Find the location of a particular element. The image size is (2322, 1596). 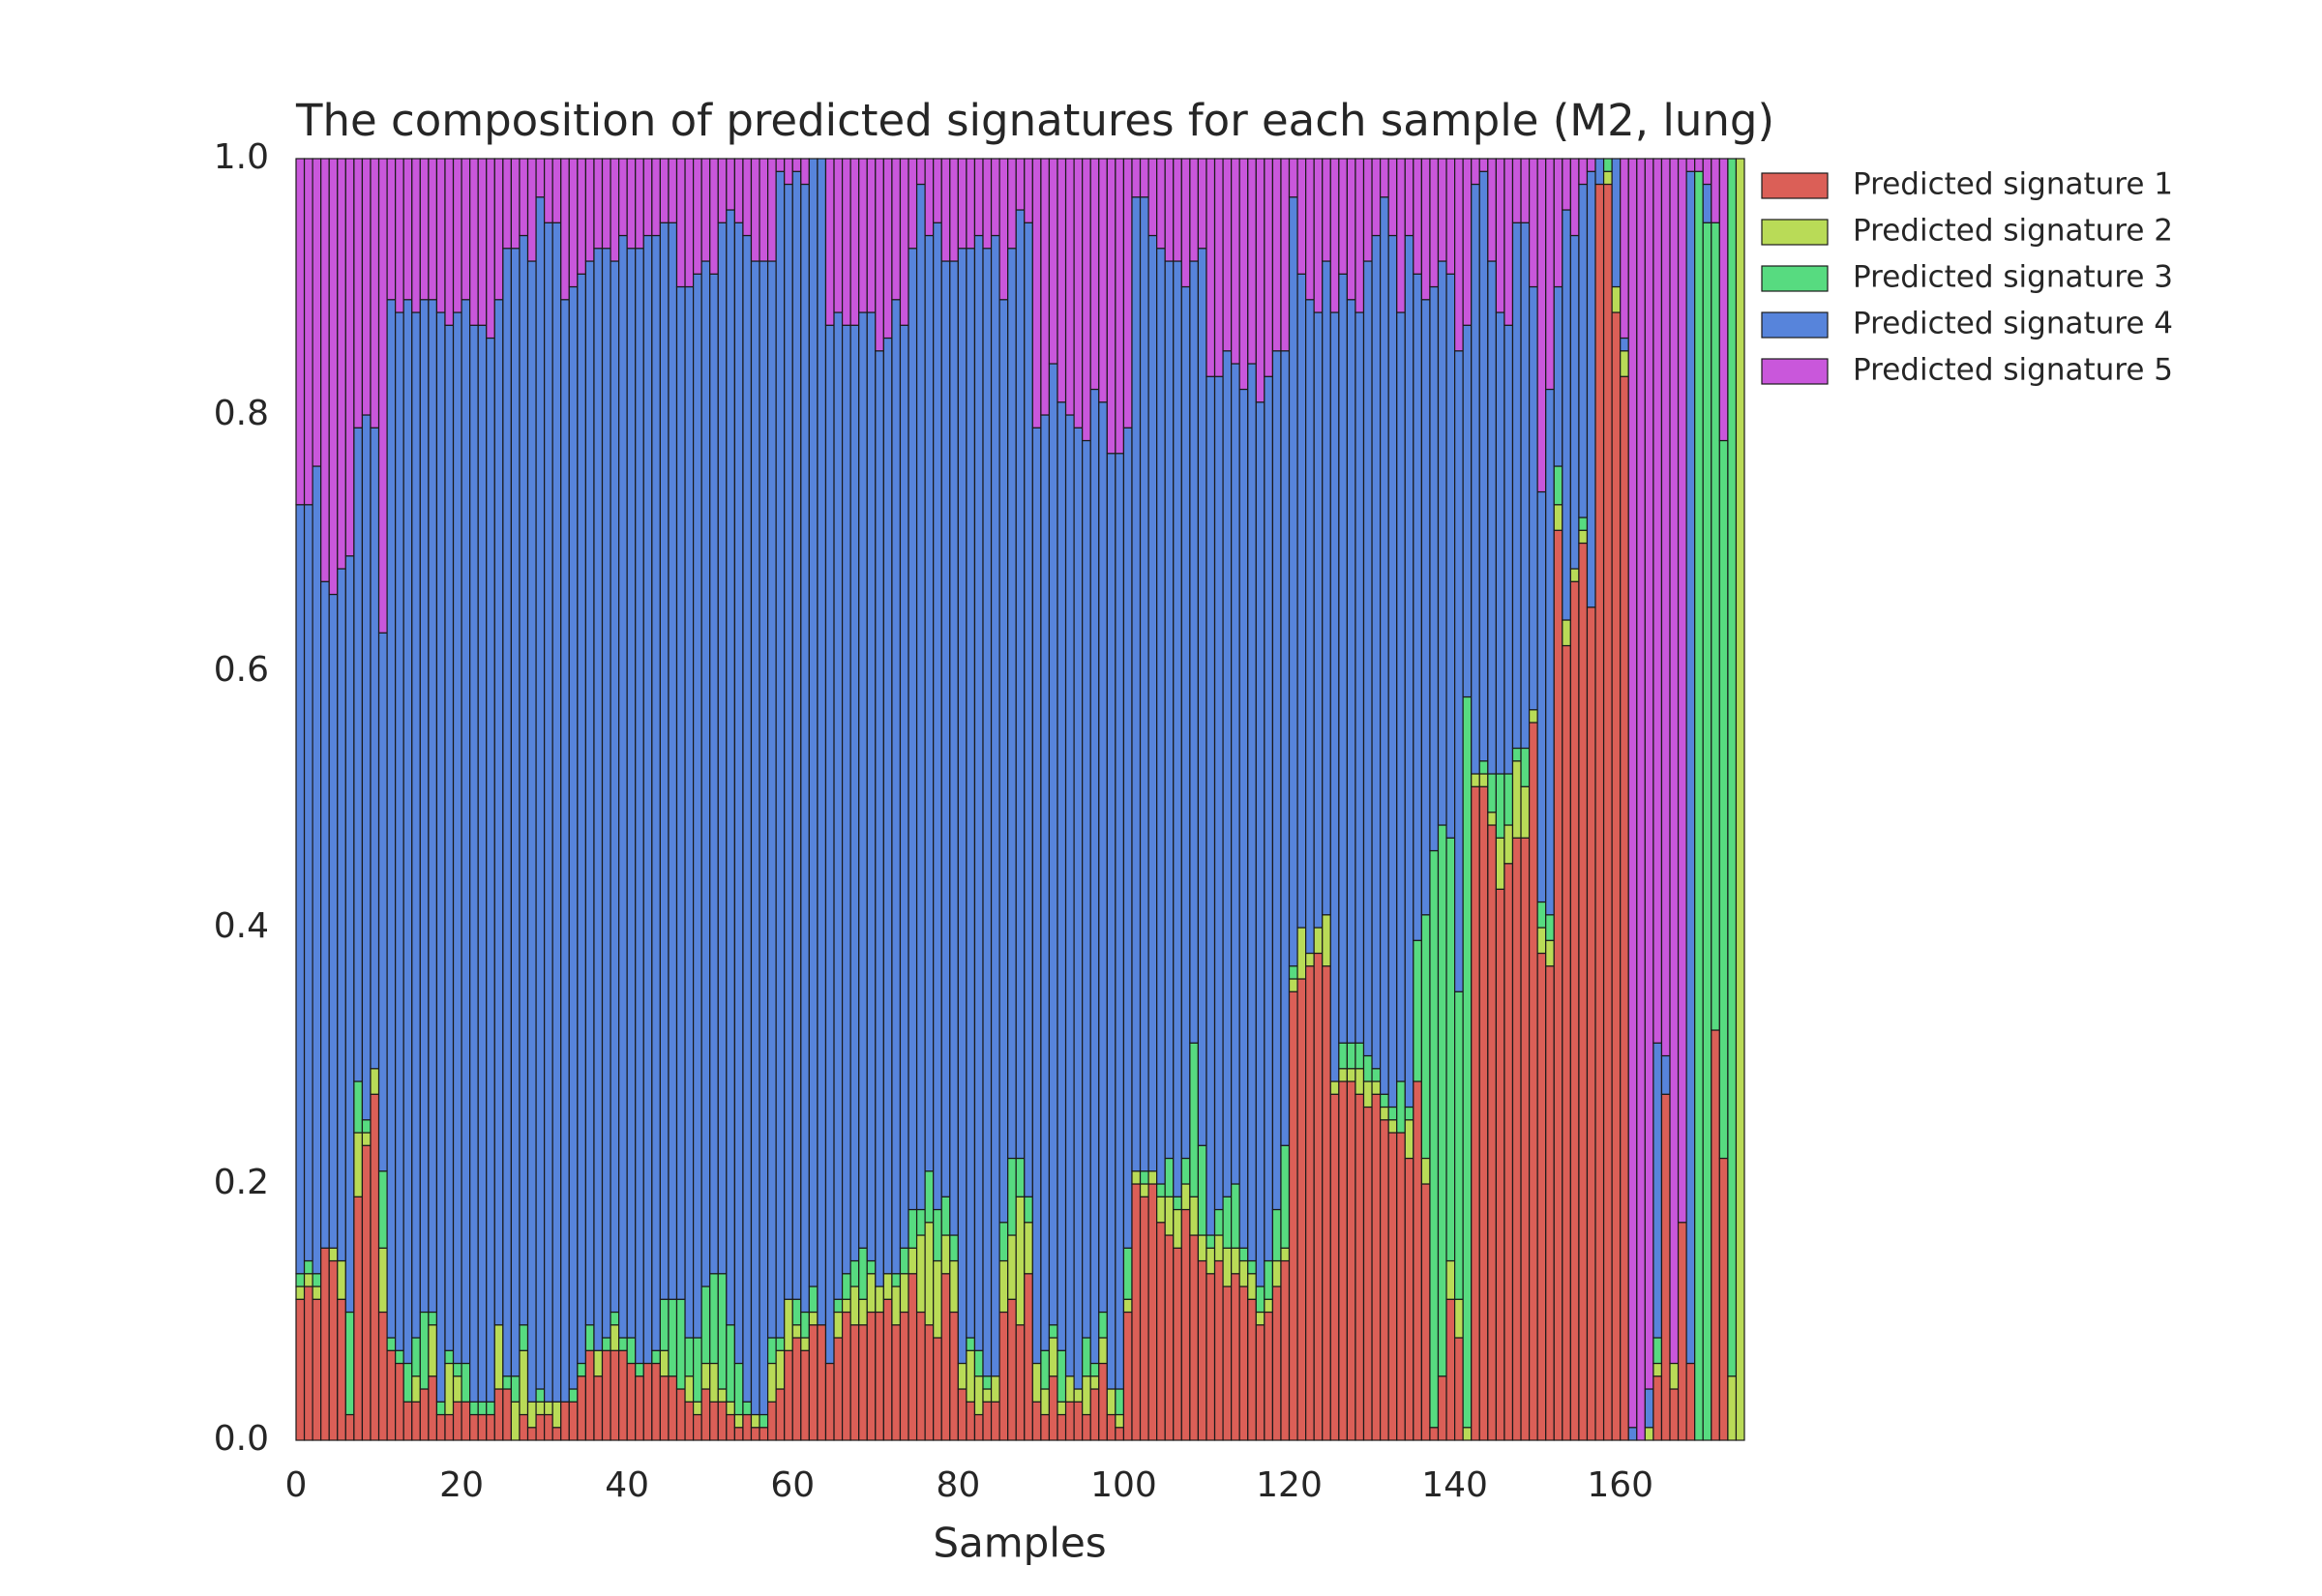

legend-label: Predicted signature 3 is located at coordinates (2013, 277).